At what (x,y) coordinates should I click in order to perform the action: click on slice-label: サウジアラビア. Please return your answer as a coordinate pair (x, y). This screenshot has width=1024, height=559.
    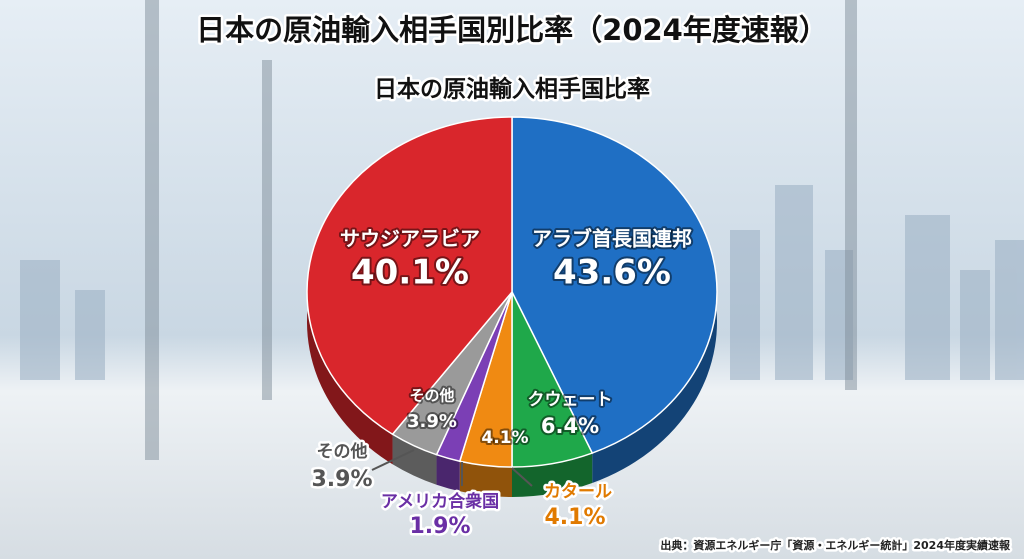
    Looking at the image, I should click on (410, 239).